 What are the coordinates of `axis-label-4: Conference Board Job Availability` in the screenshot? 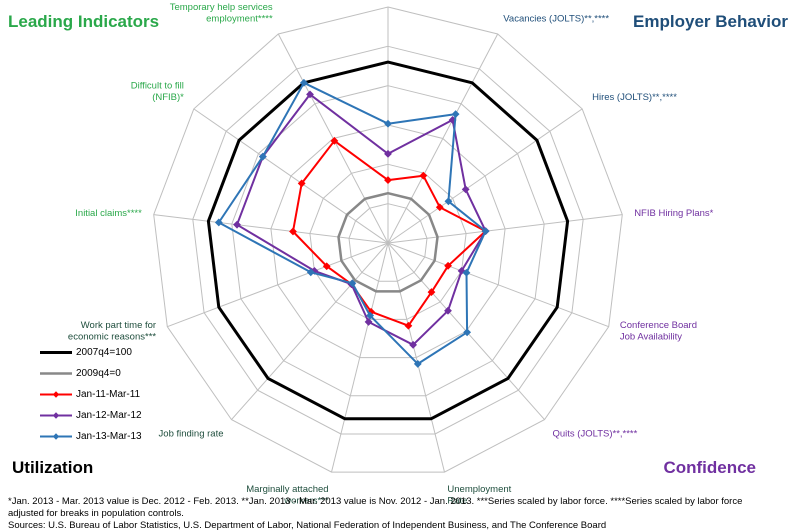 It's located at (658, 331).